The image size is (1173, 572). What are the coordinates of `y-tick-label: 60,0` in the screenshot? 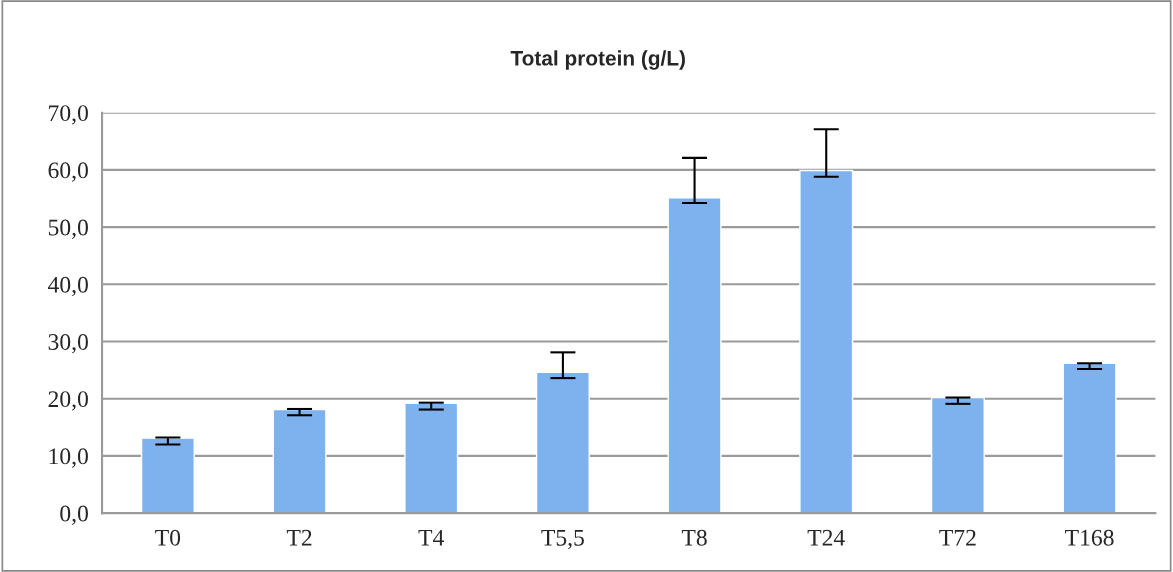 It's located at (68, 172).